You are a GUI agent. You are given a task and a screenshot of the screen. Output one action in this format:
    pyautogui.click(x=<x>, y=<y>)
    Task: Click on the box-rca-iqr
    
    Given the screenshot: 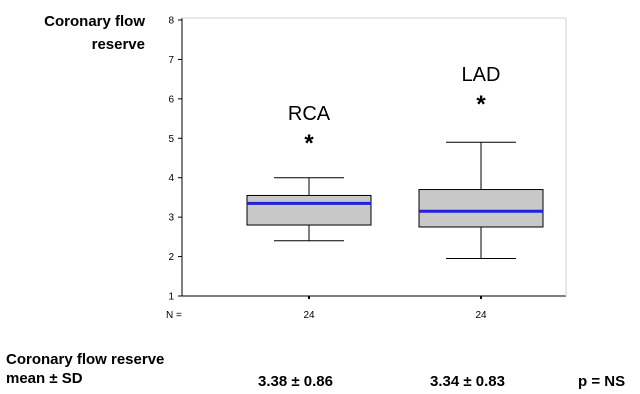 What is the action you would take?
    pyautogui.click(x=309, y=210)
    